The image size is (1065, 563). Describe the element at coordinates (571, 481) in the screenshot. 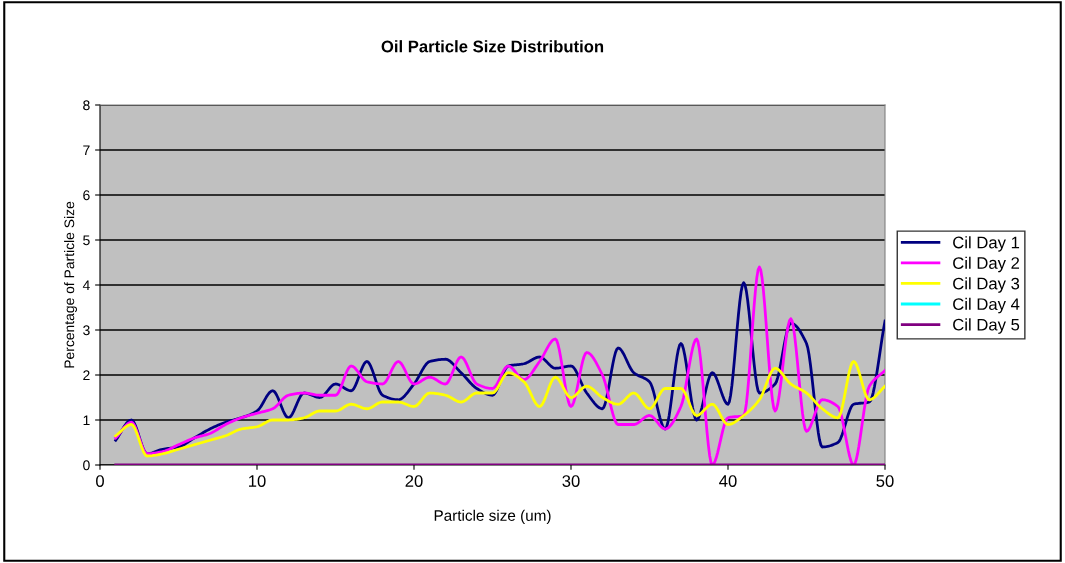

I see `x-tick-label: 30` at that location.